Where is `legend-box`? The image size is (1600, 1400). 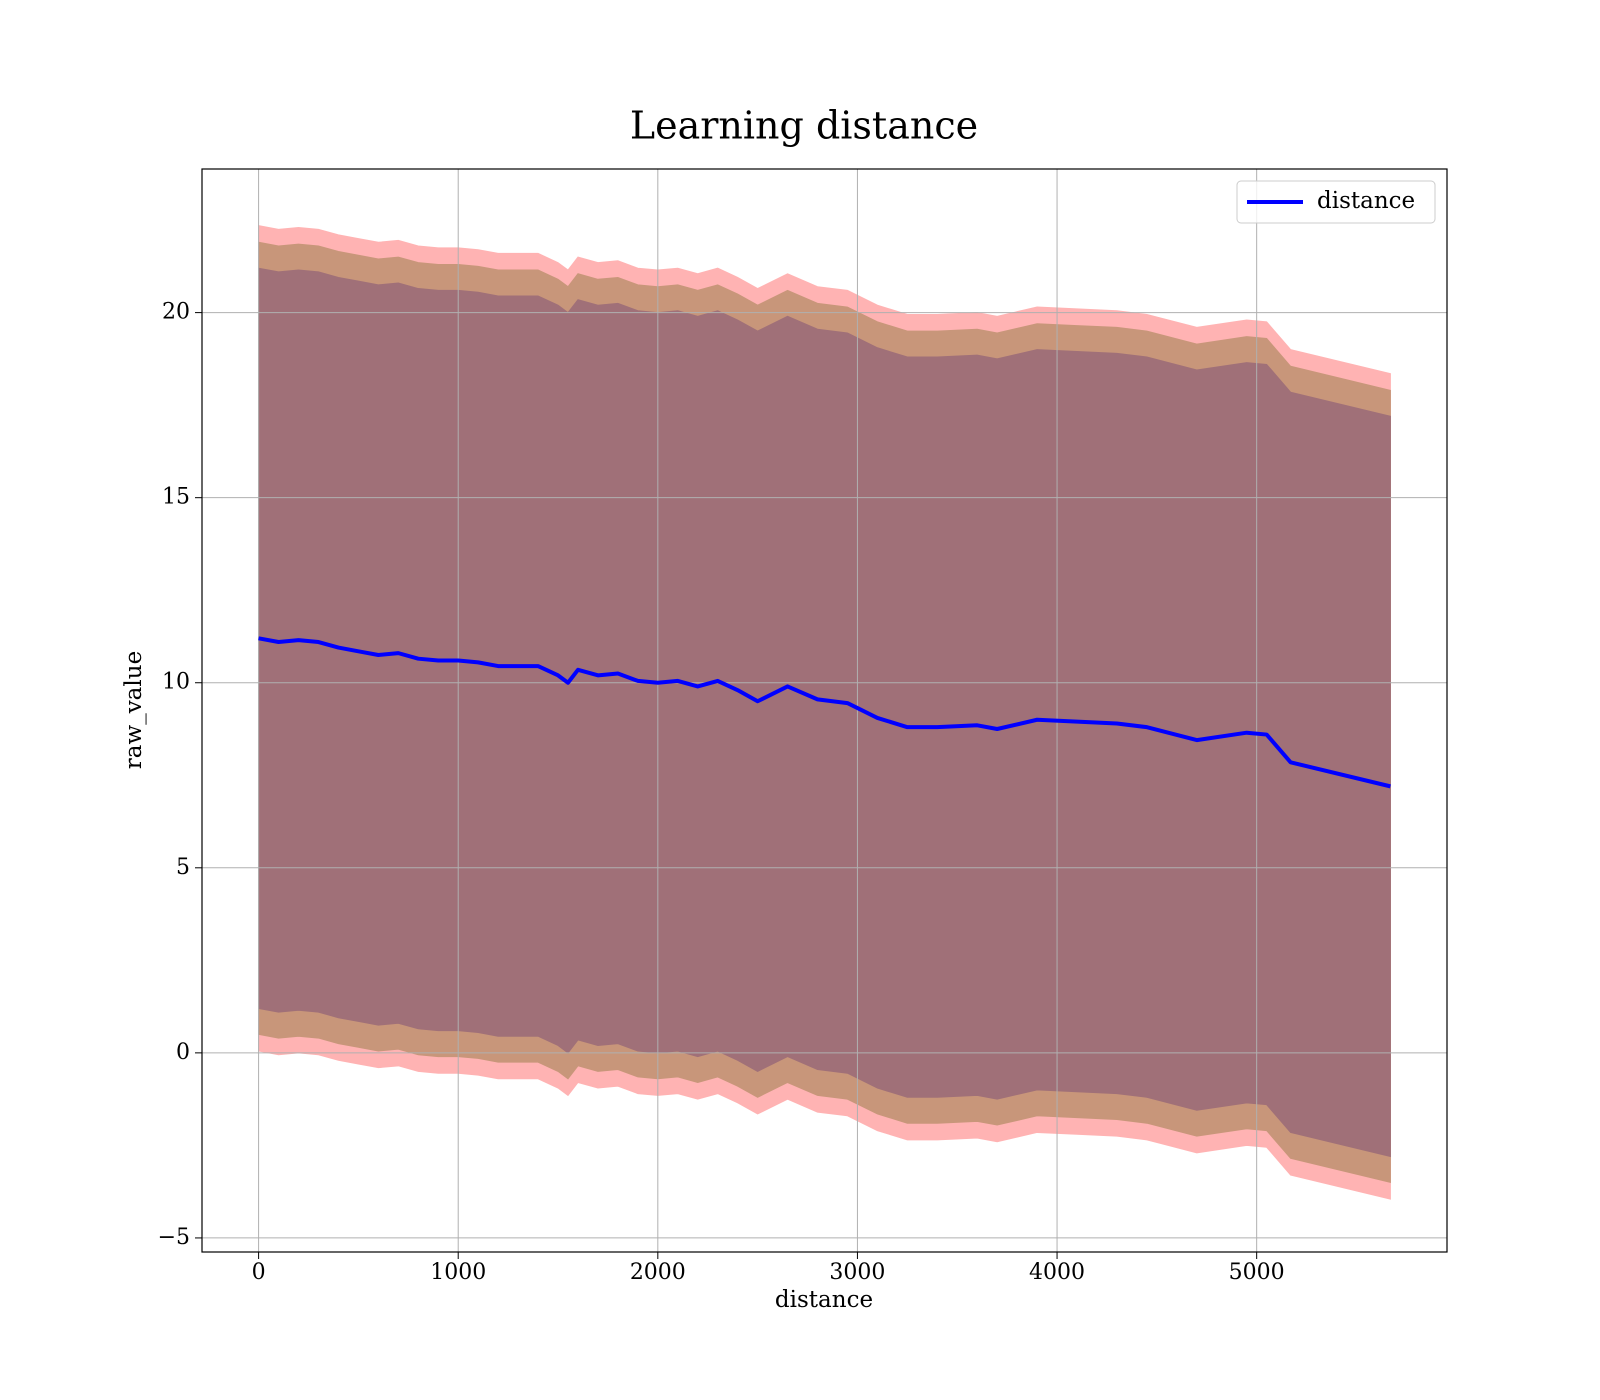 legend-box is located at coordinates (1336, 202).